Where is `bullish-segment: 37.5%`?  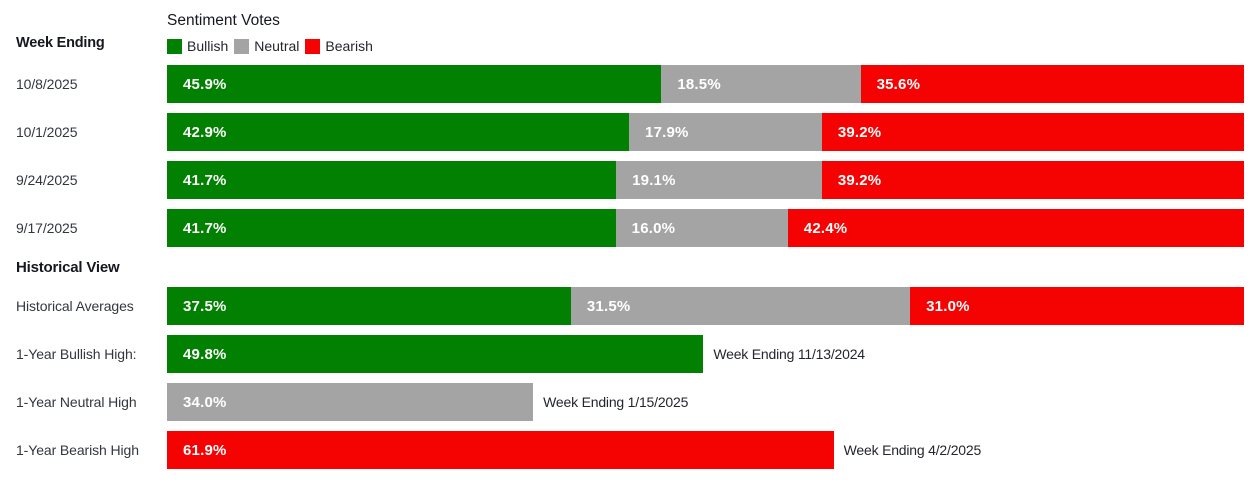
bullish-segment: 37.5% is located at coordinates (369, 306).